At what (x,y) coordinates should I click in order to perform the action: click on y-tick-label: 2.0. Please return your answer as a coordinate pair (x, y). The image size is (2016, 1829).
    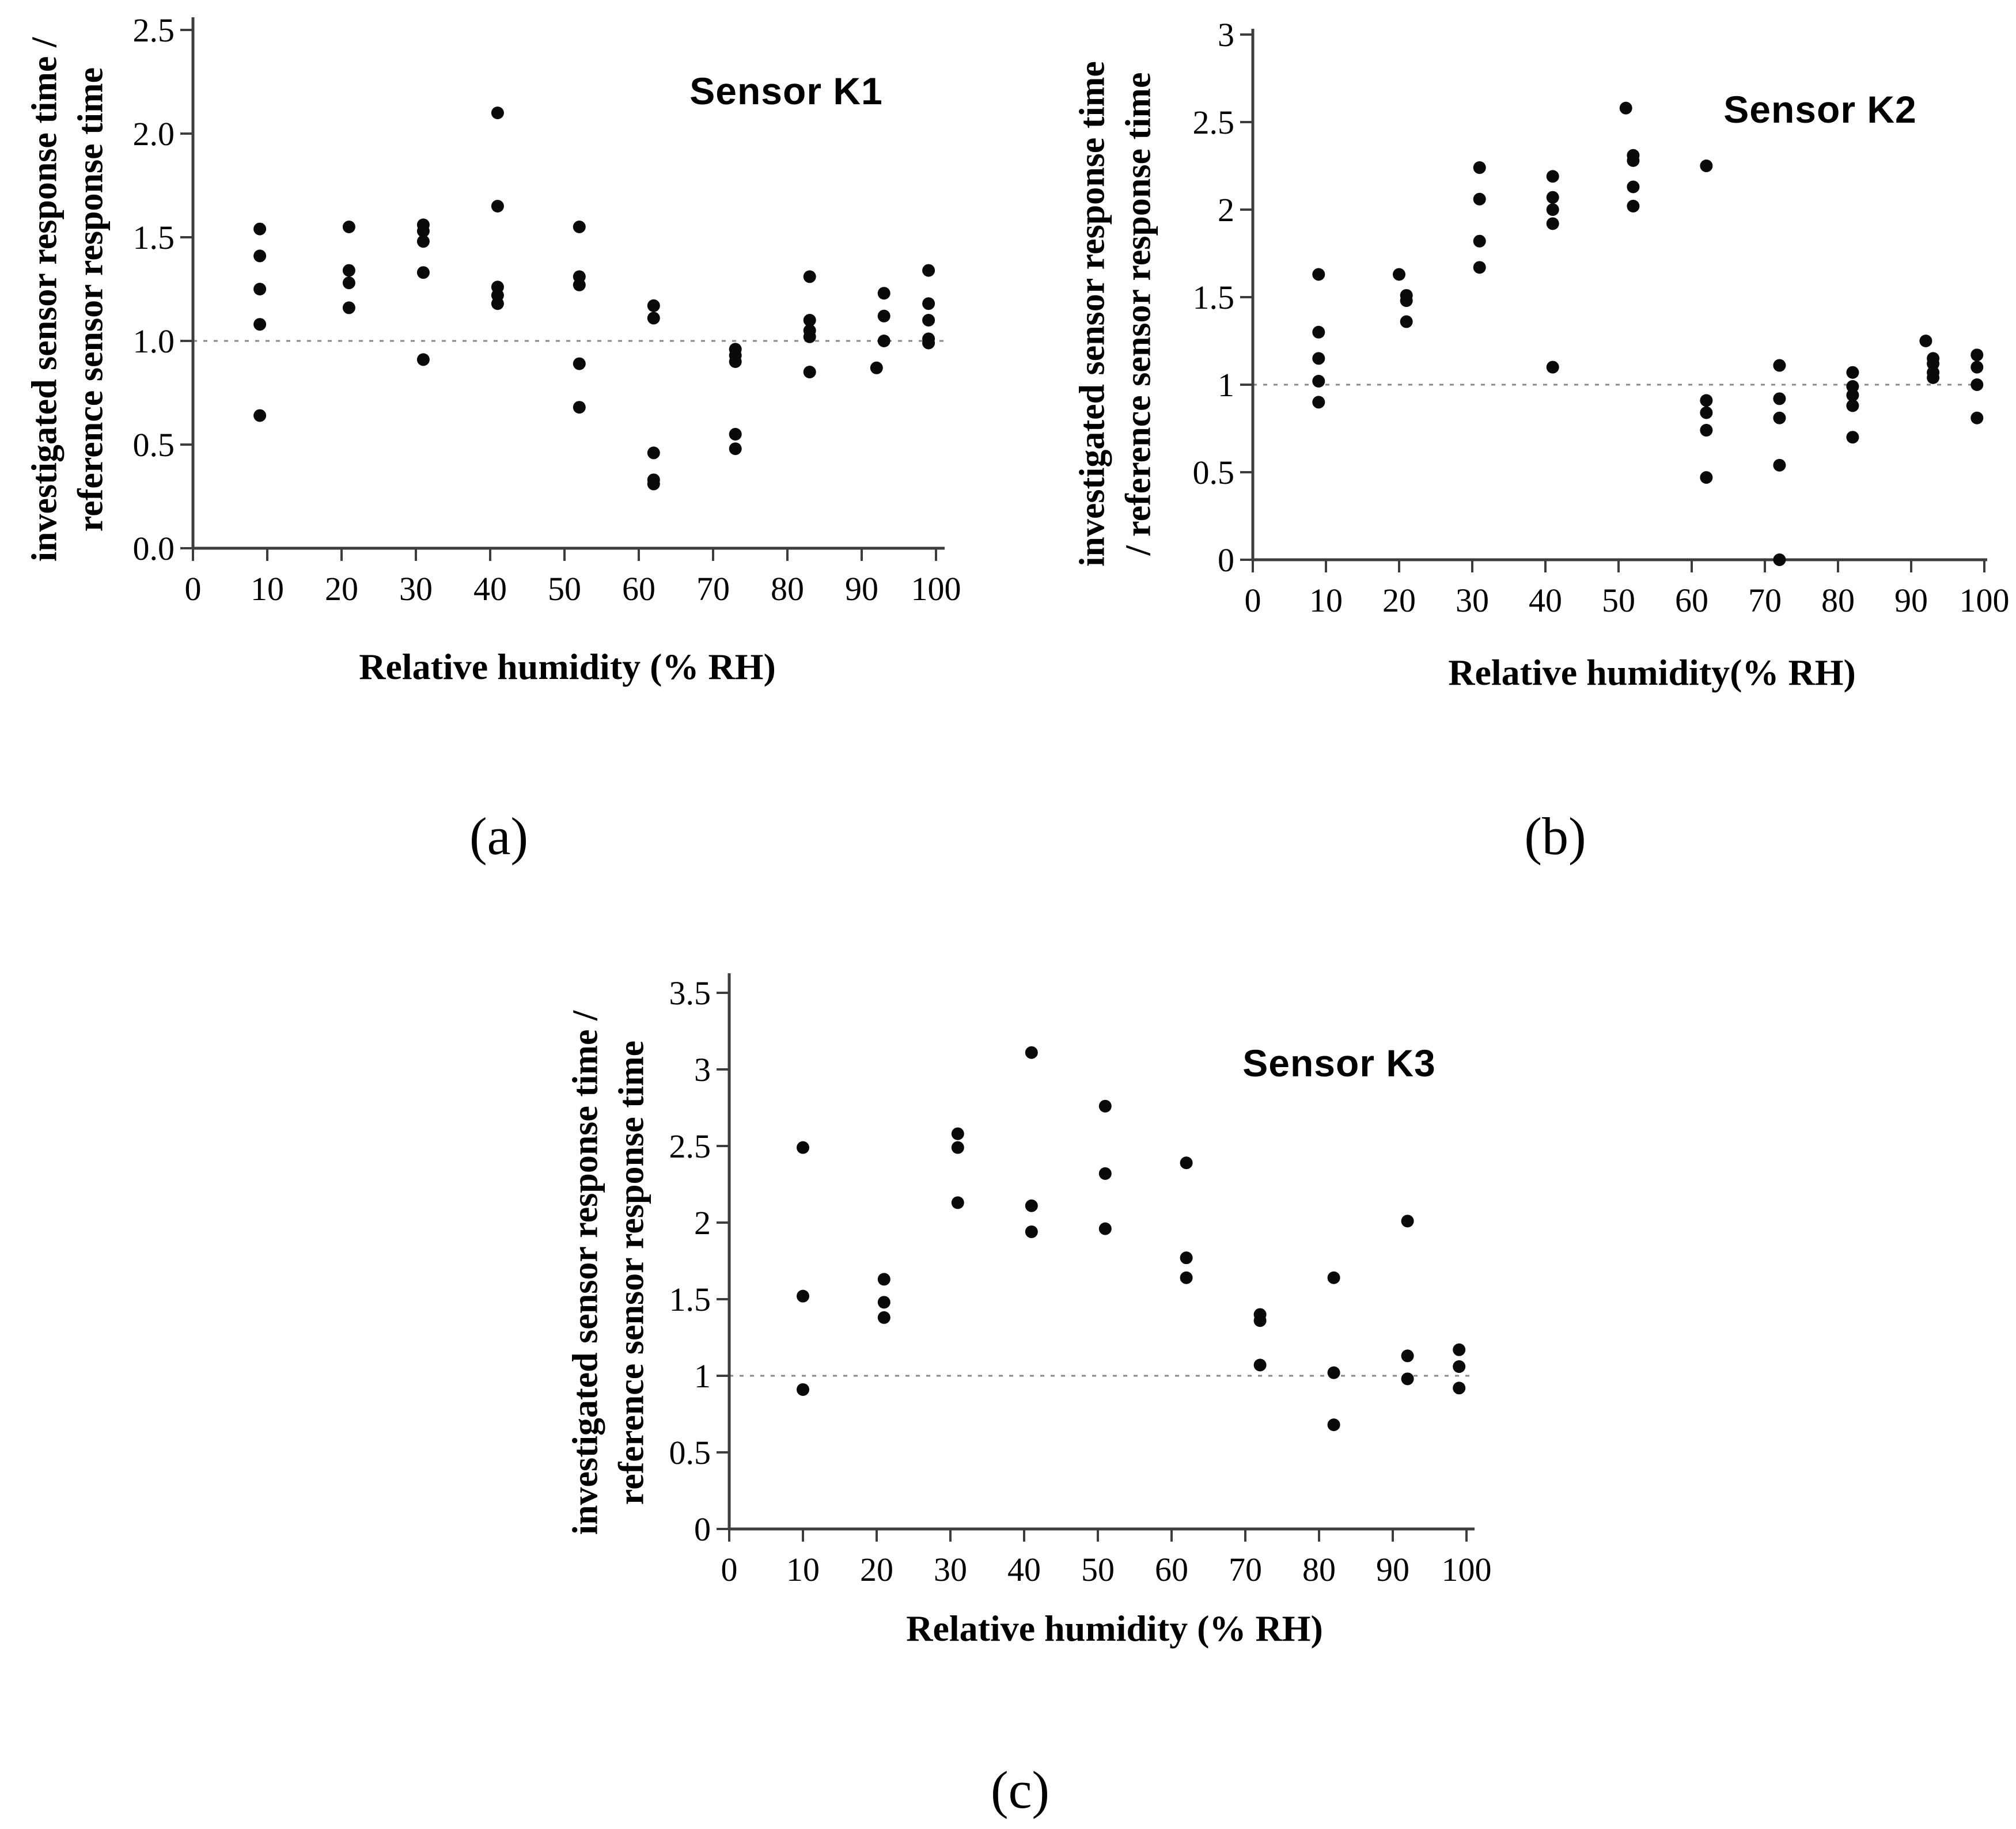
    Looking at the image, I should click on (154, 134).